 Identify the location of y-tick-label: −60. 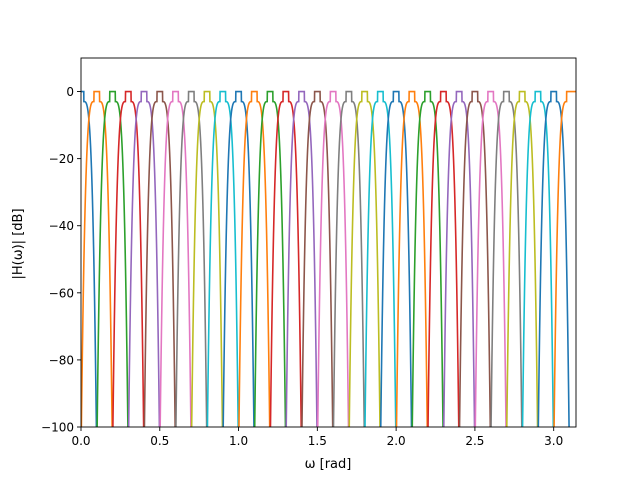
(61, 293).